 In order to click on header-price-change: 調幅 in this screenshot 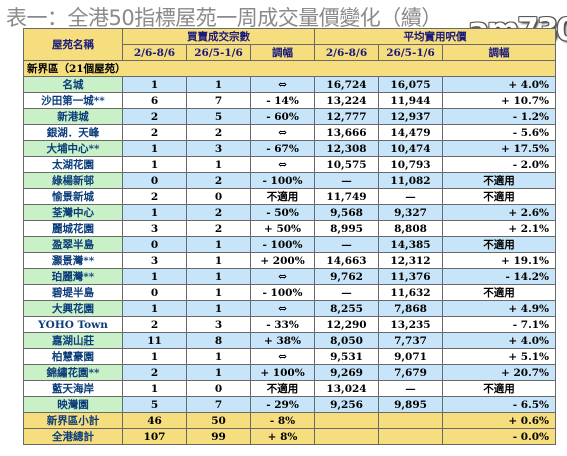, I will do `click(499, 52)`.